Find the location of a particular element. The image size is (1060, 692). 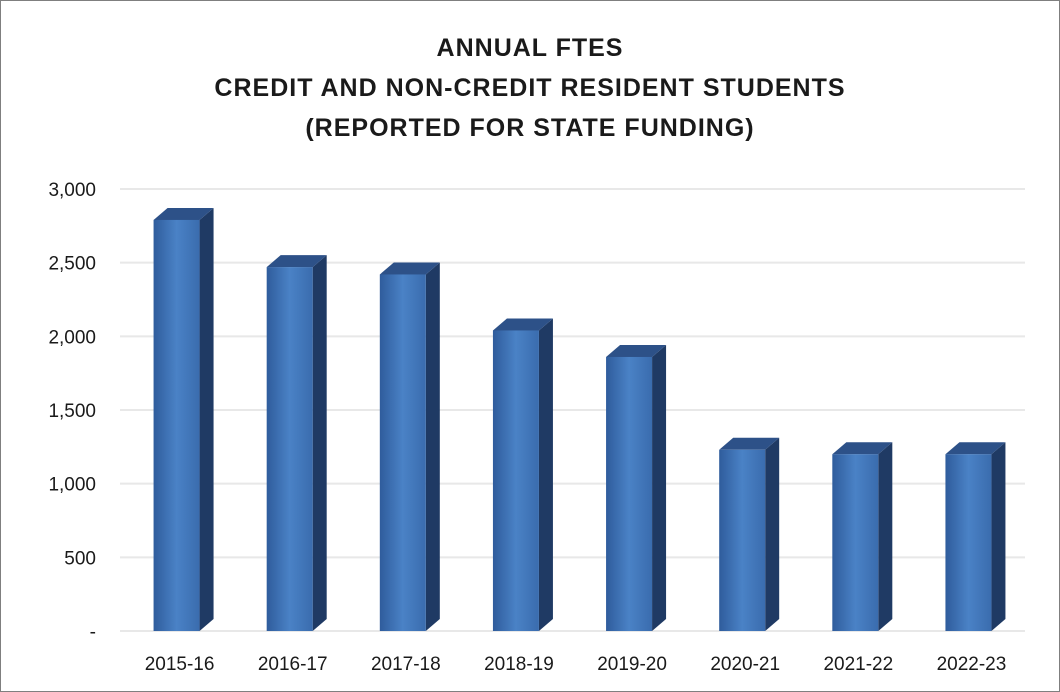

chart-title-line-2: CREDIT AND NON-CREDIT RESIDENT STUDENTS is located at coordinates (530, 88).